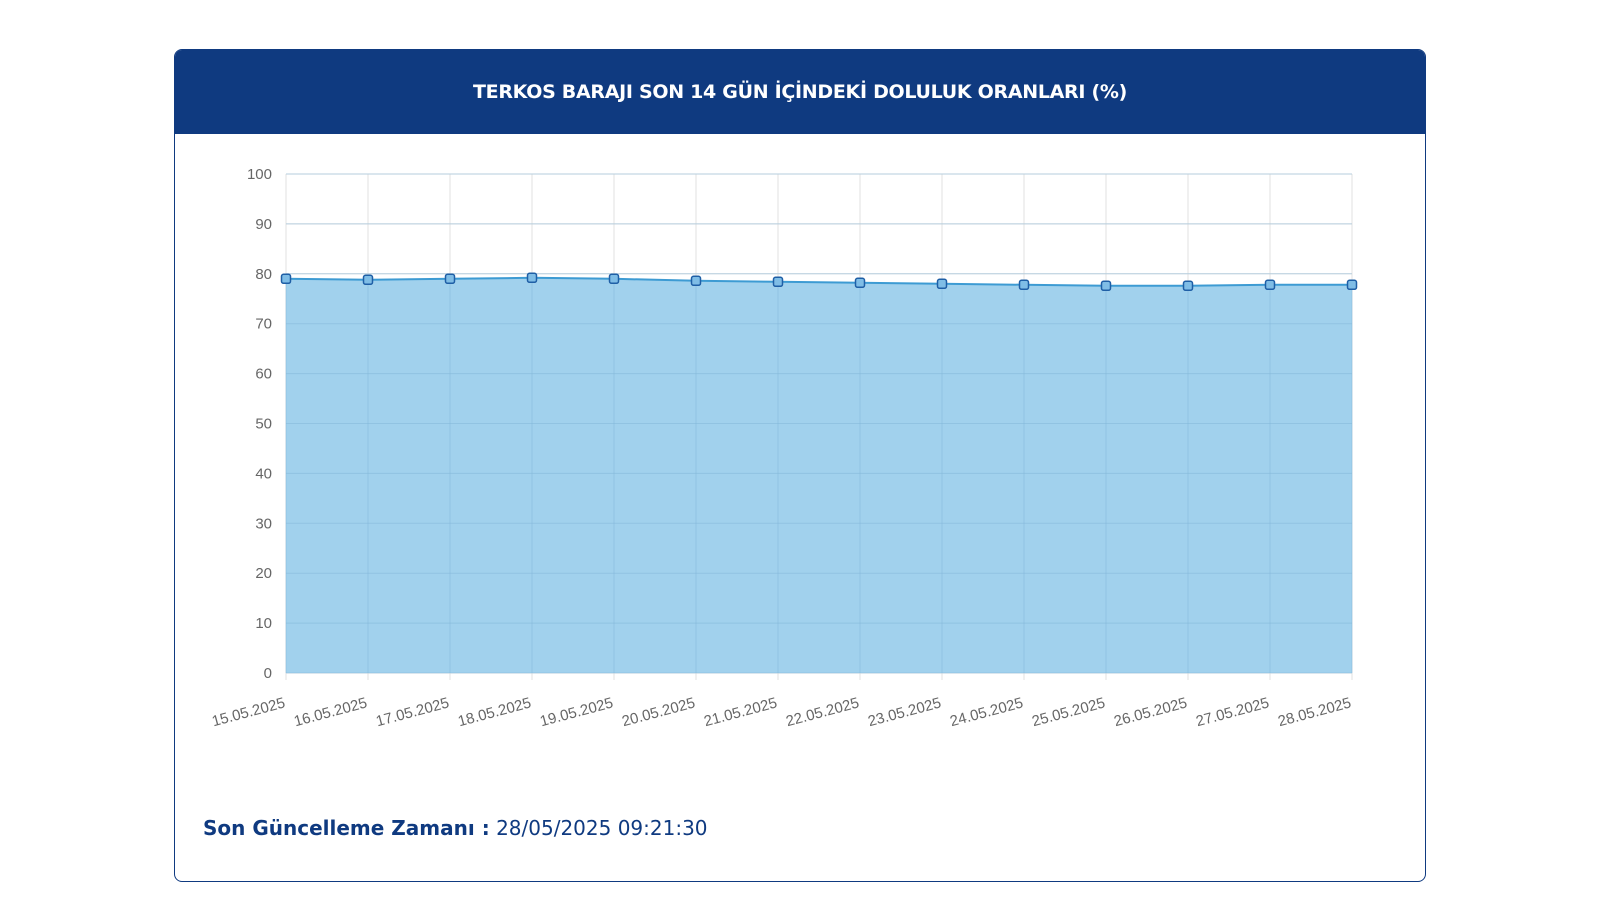 Image resolution: width=1600 pixels, height=900 pixels. What do you see at coordinates (259, 174) in the screenshot?
I see `y-tick-label: 100` at bounding box center [259, 174].